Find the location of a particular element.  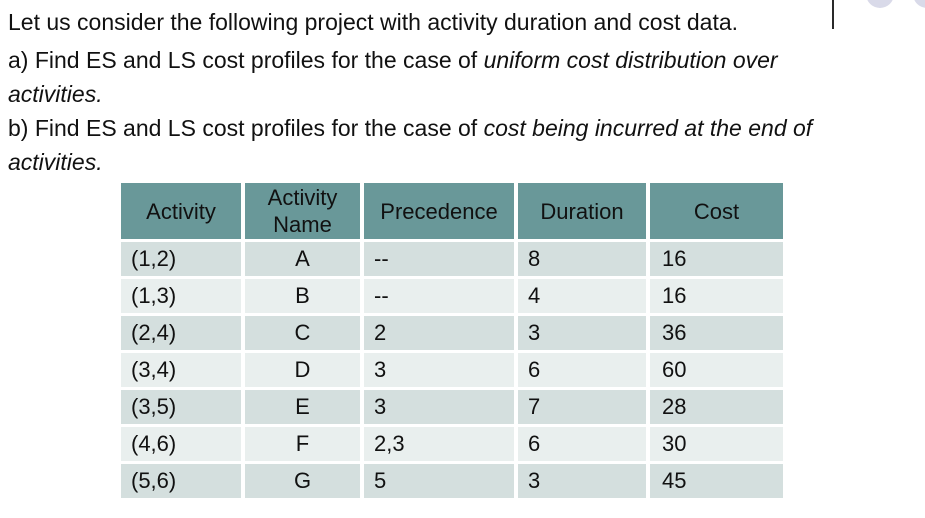

cell-precedence: 2 is located at coordinates (440, 333).